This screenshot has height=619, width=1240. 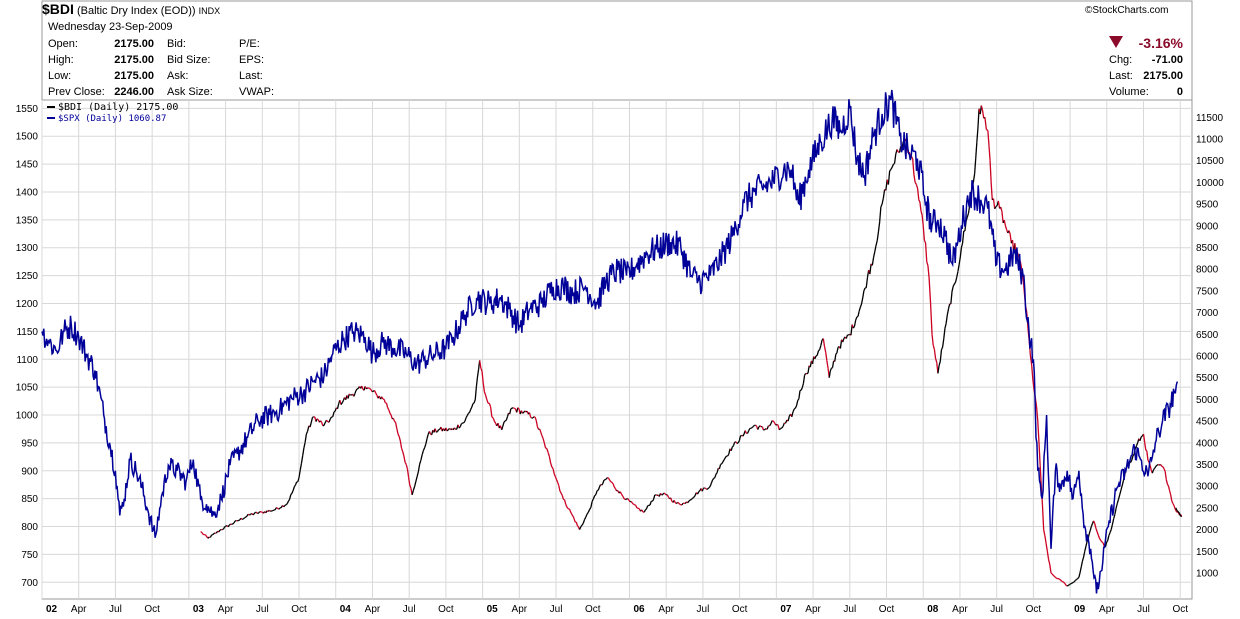 What do you see at coordinates (1107, 609) in the screenshot?
I see `x-tick-label: Apr` at bounding box center [1107, 609].